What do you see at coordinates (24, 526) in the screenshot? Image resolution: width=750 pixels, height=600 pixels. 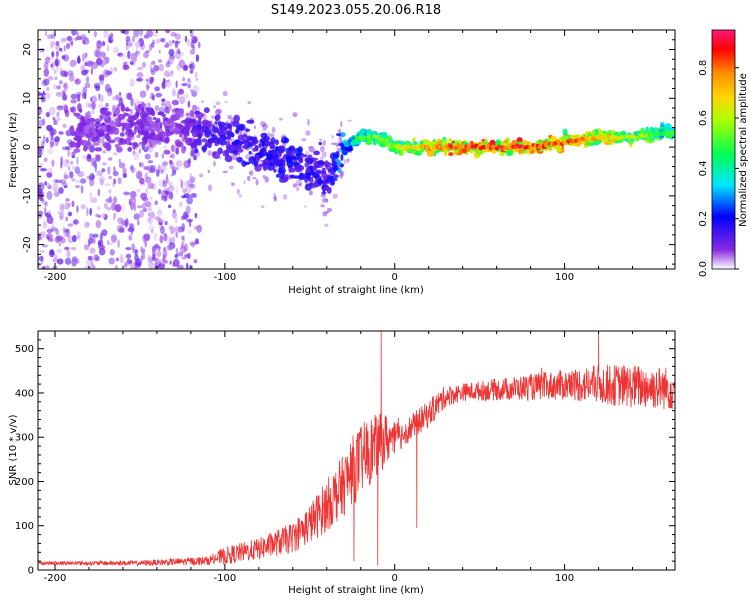 I see `snr-y-tick-label: 100` at bounding box center [24, 526].